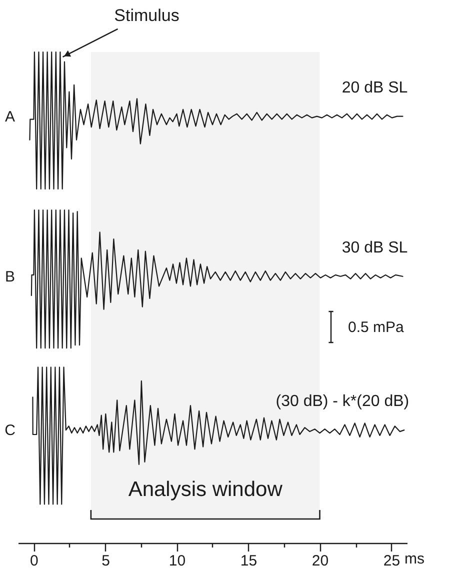 This screenshot has height=573, width=470. What do you see at coordinates (375, 87) in the screenshot?
I see `annotation: 20 dB SL` at bounding box center [375, 87].